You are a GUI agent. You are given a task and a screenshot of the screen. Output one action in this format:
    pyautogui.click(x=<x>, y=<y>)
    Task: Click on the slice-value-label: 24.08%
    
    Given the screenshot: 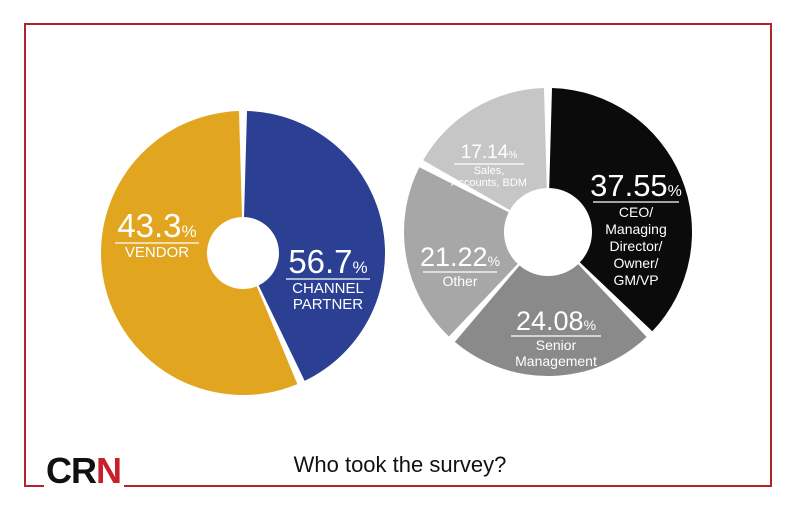 What is the action you would take?
    pyautogui.click(x=556, y=321)
    